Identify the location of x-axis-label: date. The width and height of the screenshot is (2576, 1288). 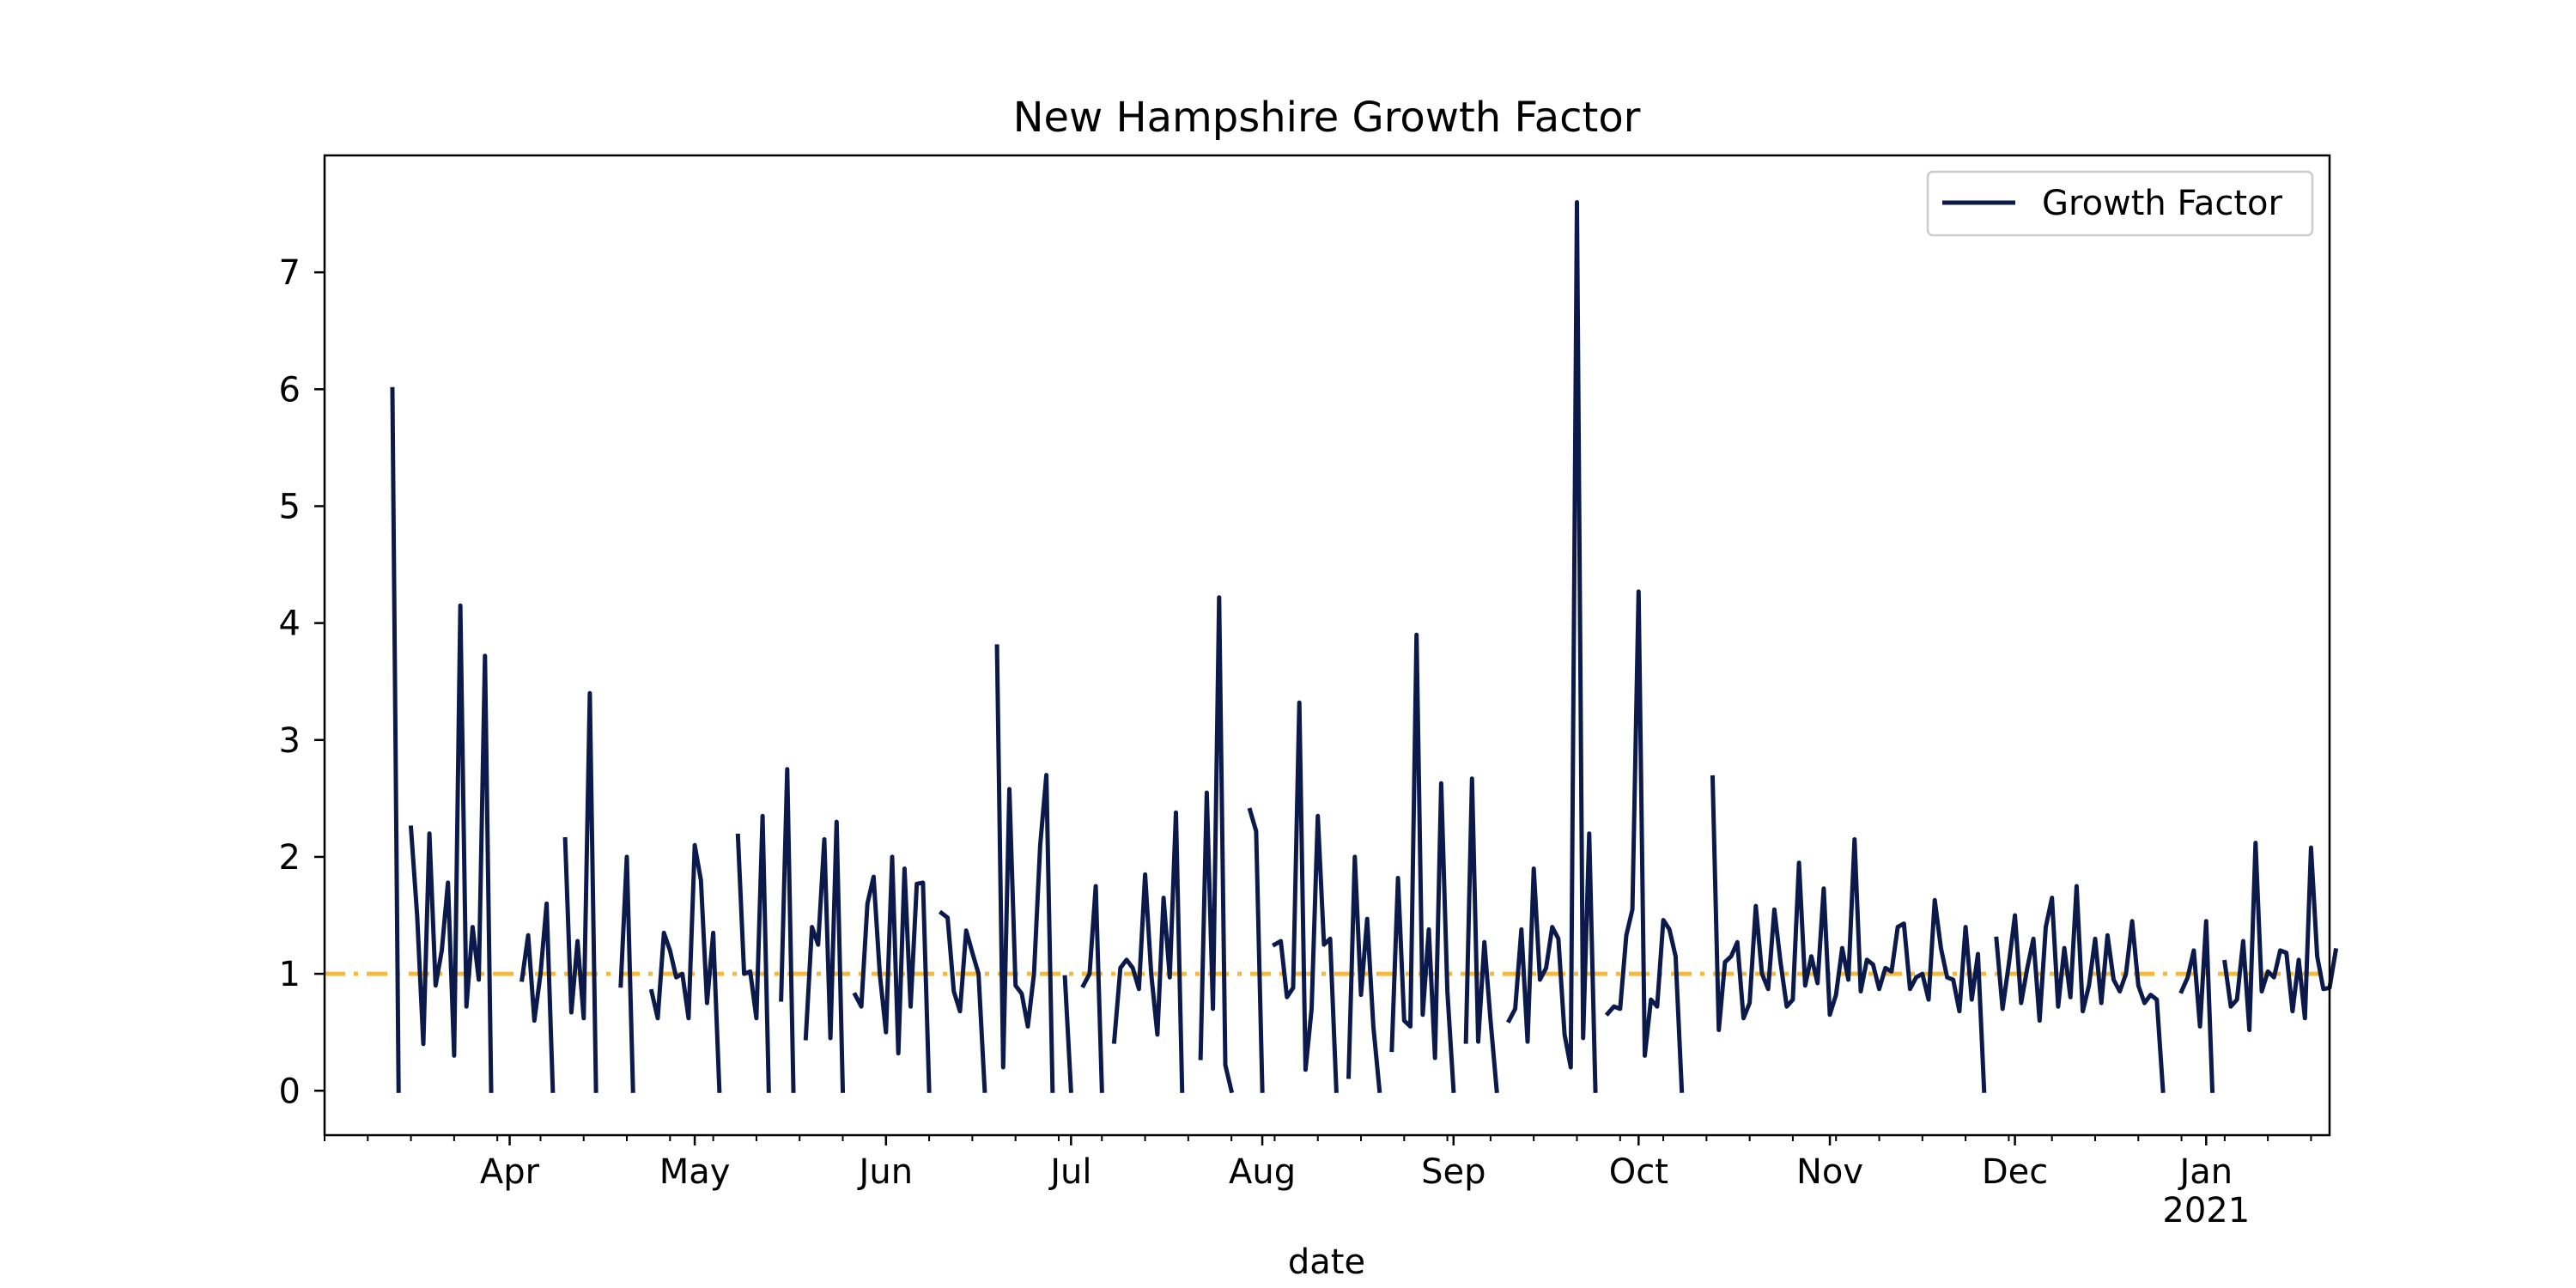
(1327, 1262).